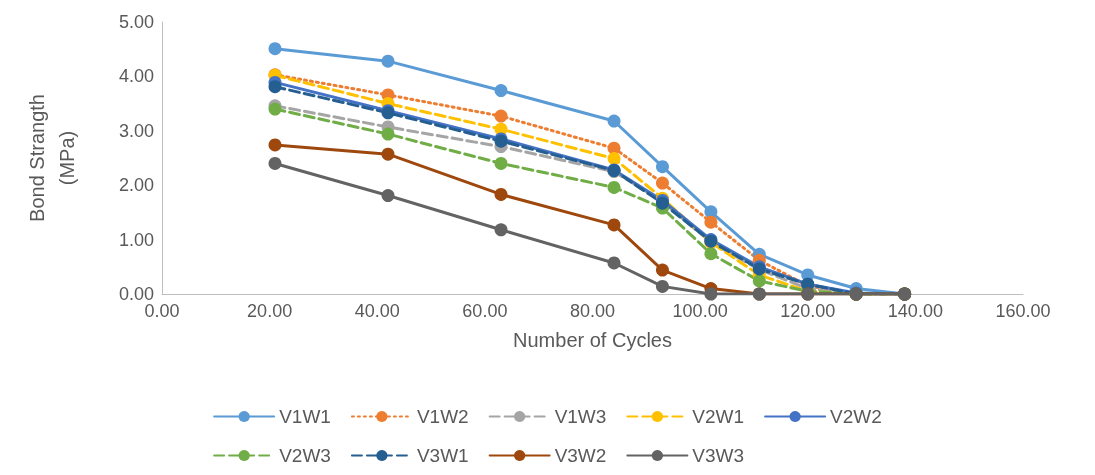 The image size is (1095, 475). Describe the element at coordinates (808, 311) in the screenshot. I see `x-tick-label: 120.00` at that location.